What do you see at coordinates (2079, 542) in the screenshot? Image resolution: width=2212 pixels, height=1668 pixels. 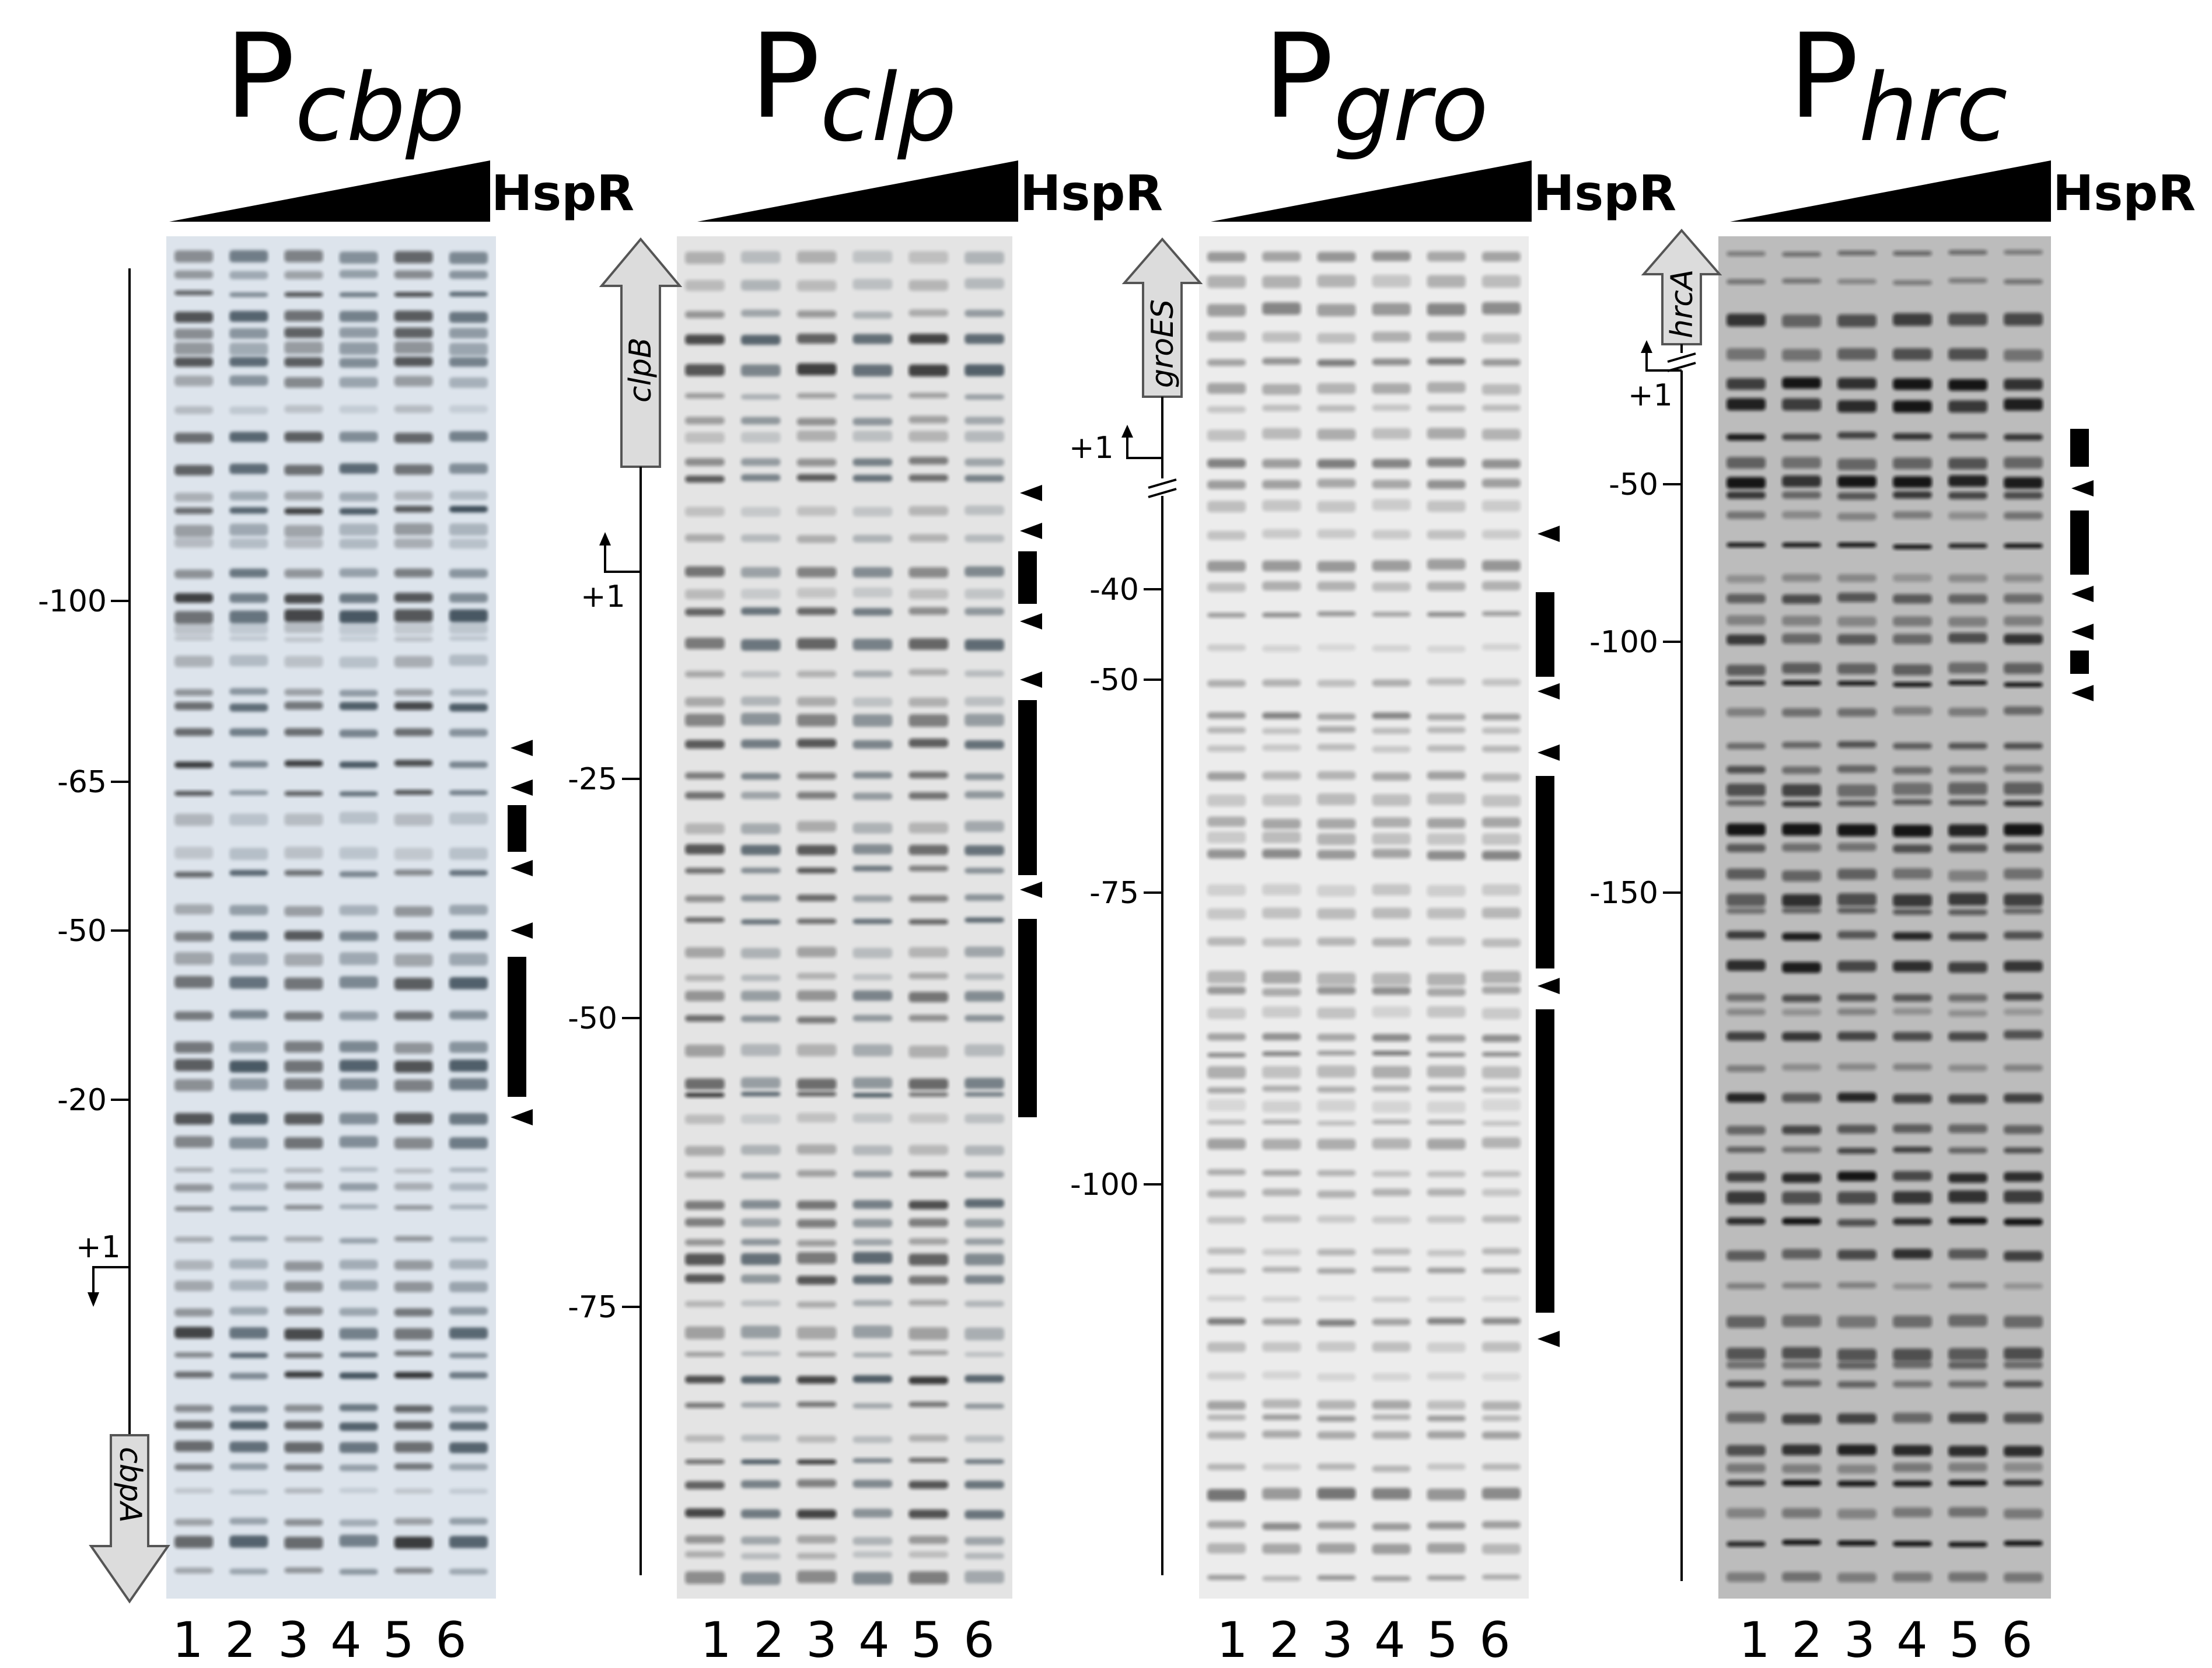 I see `protected-region-bar` at bounding box center [2079, 542].